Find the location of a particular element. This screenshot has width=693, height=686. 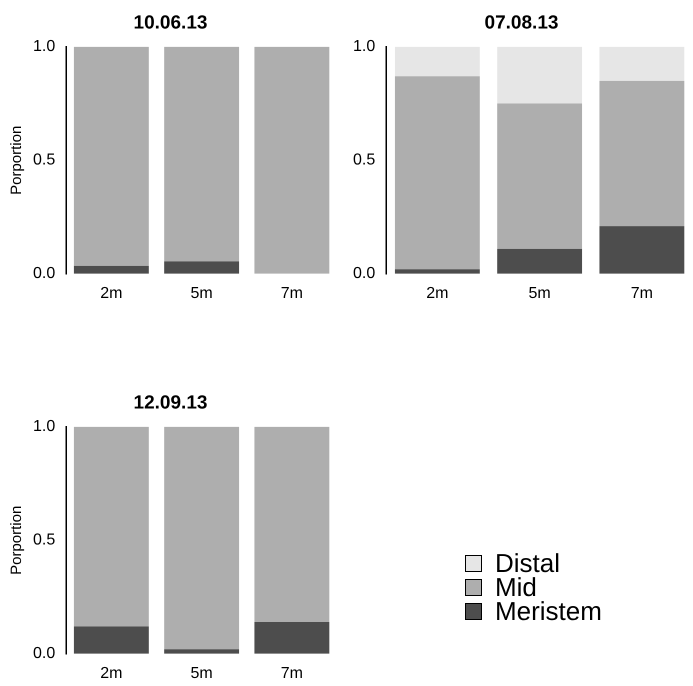

chart-title: 10.06.13 is located at coordinates (171, 23).